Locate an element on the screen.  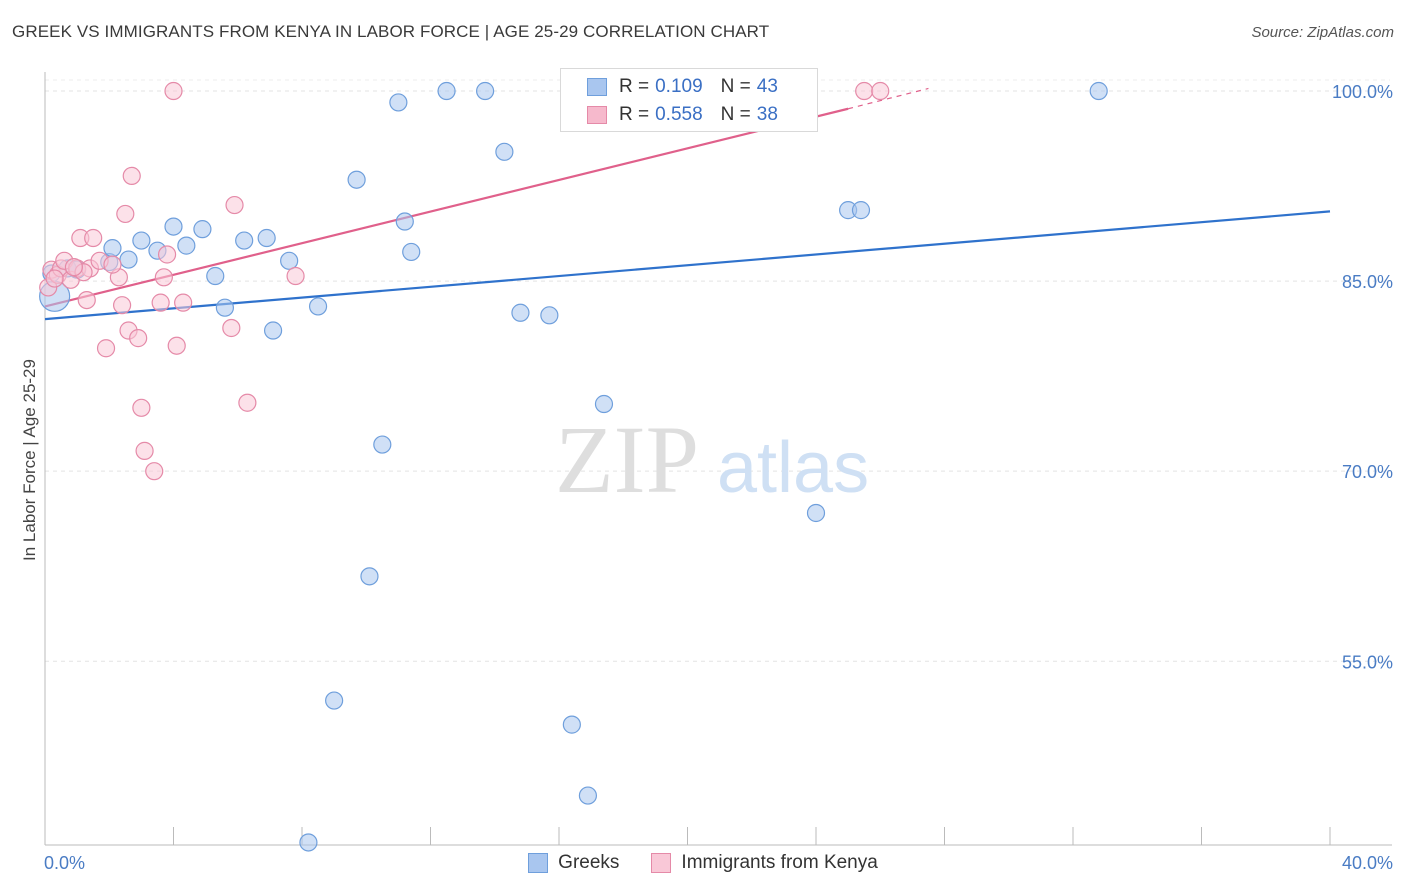
series-legend: Greeks Immigrants from Kenya is located at coordinates (703, 863).